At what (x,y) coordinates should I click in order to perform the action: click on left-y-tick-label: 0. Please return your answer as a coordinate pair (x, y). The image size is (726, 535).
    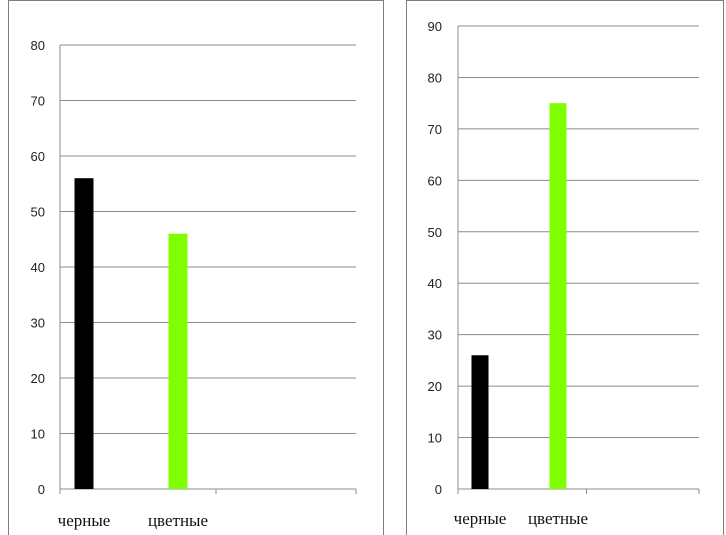
    Looking at the image, I should click on (41, 489).